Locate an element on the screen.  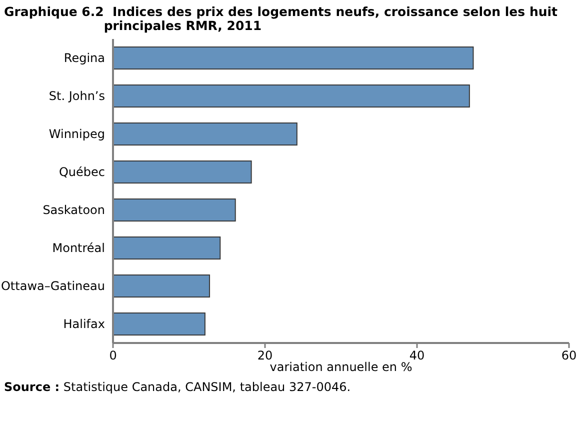
y-tick-label: Saskatoon is located at coordinates (73, 209).